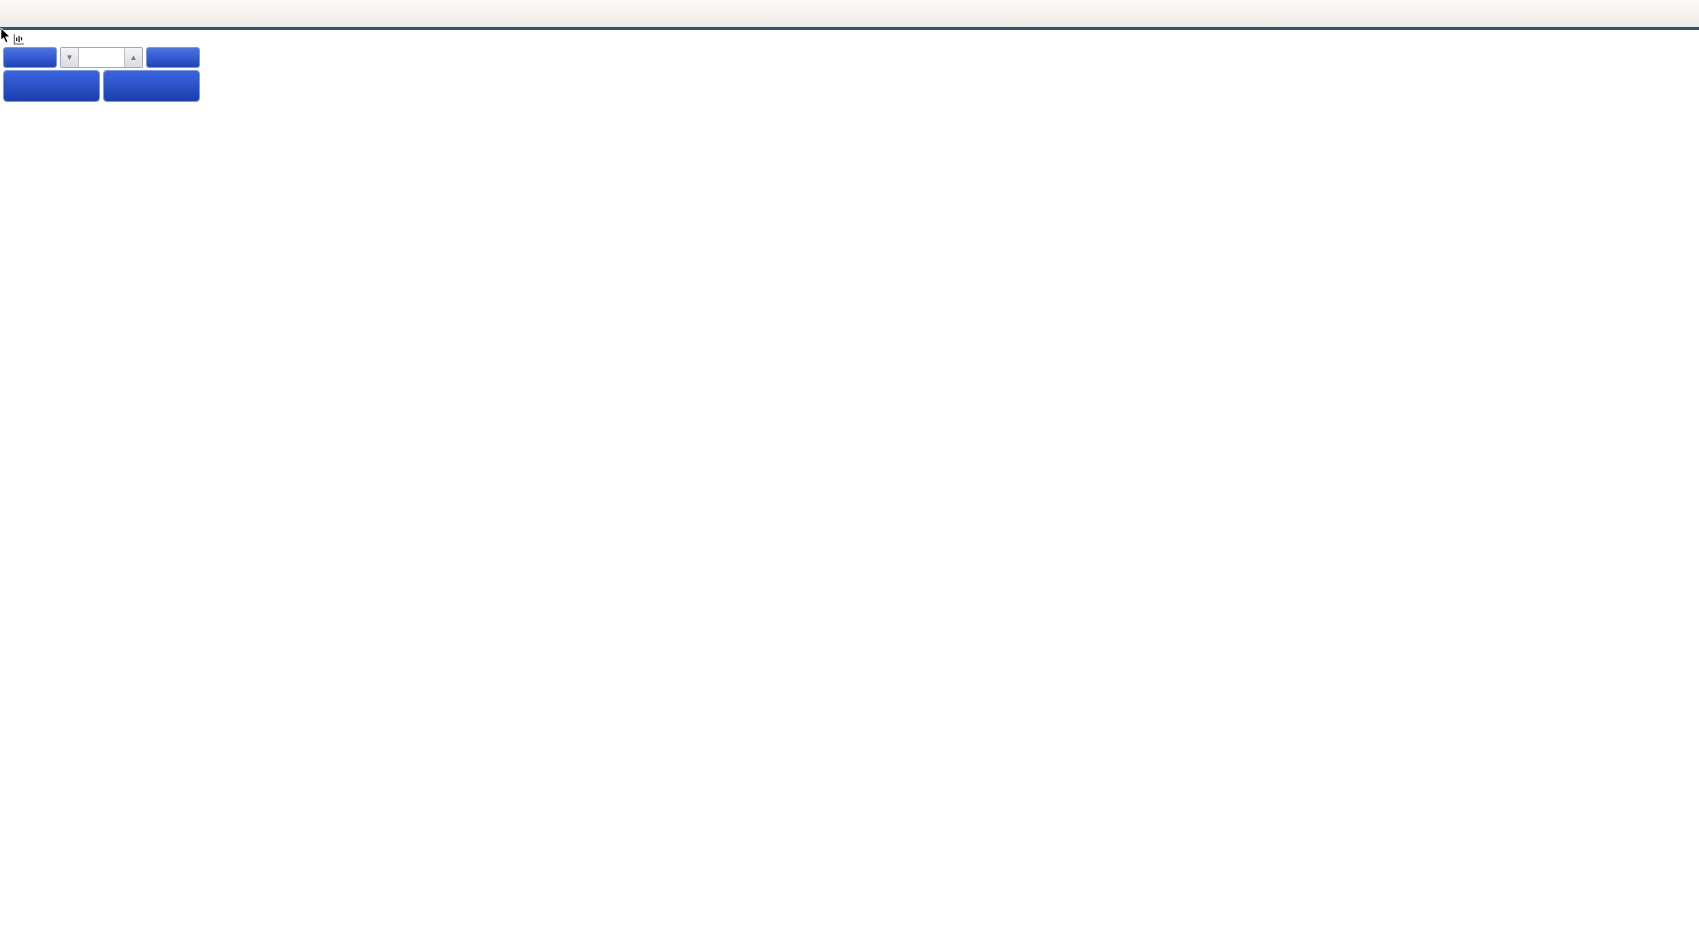 The height and width of the screenshot is (951, 1699). I want to click on sell-price-display, so click(51, 86).